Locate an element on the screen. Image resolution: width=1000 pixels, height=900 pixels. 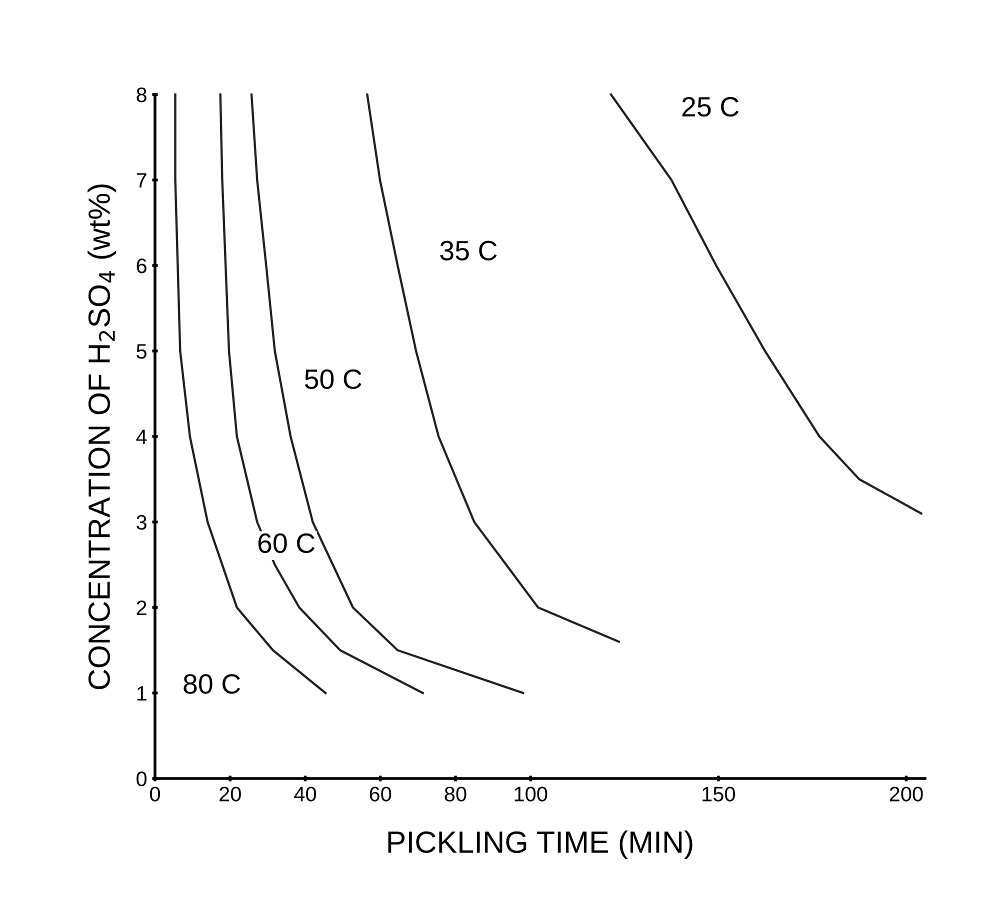
series-label: 60 C is located at coordinates (286, 543).